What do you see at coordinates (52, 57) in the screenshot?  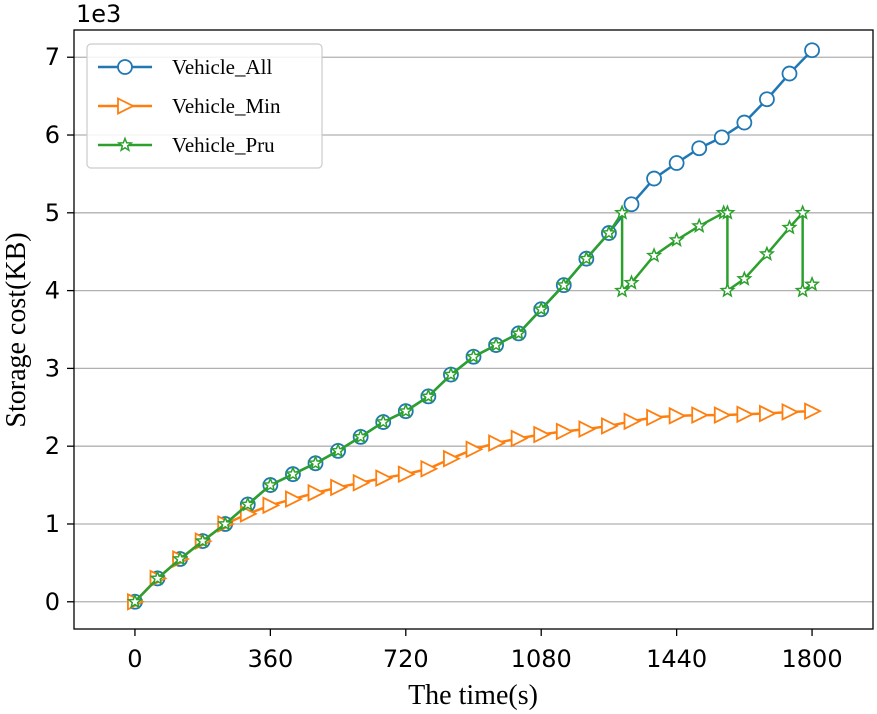 I see `y-tick-label: 7` at bounding box center [52, 57].